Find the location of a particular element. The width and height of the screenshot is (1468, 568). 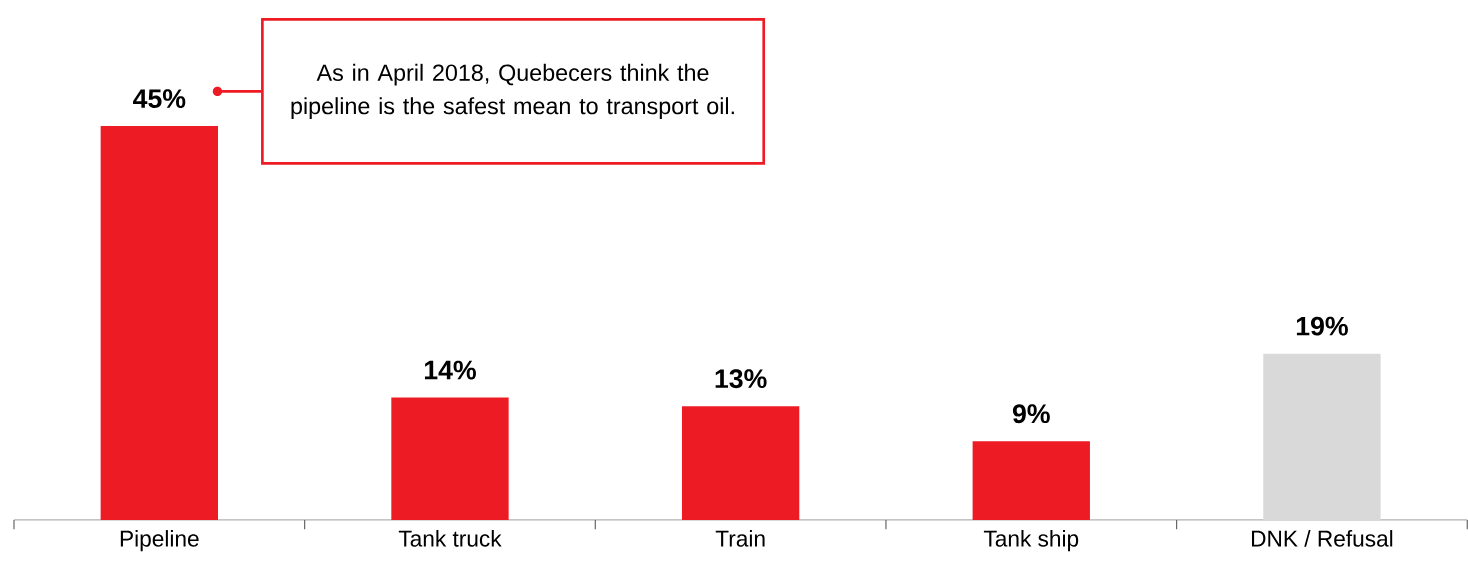

data-label: 13% is located at coordinates (741, 379).